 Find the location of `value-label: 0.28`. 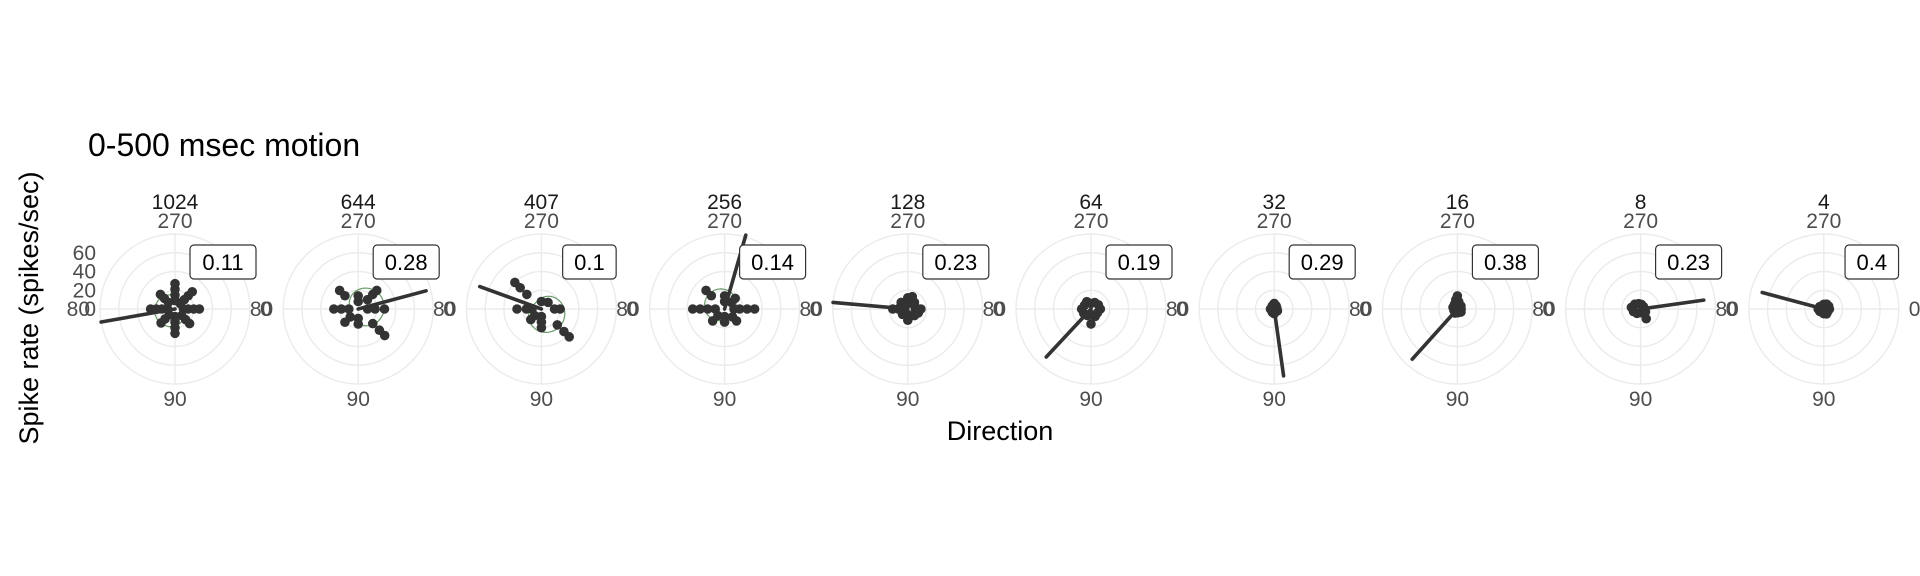

value-label: 0.28 is located at coordinates (406, 262).